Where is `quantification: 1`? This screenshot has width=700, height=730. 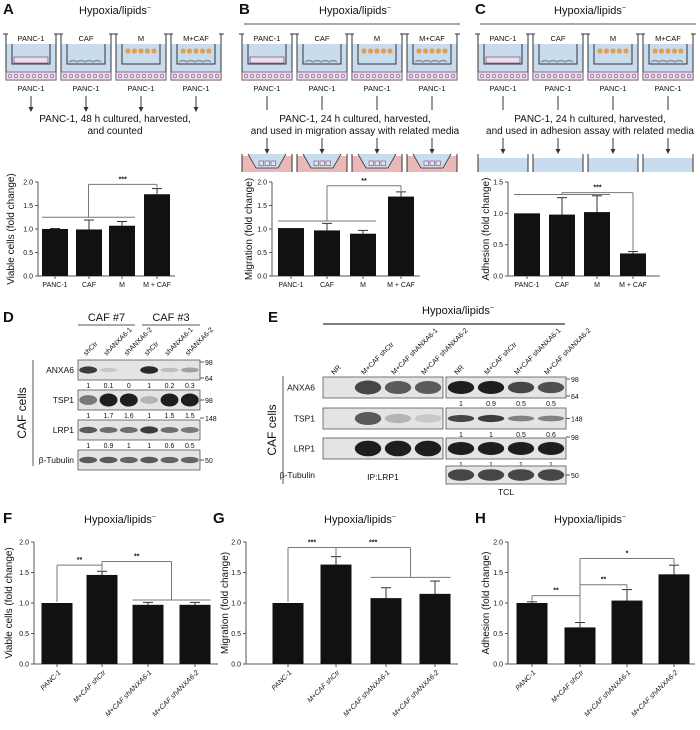
quantification: 1 is located at coordinates (149, 416).